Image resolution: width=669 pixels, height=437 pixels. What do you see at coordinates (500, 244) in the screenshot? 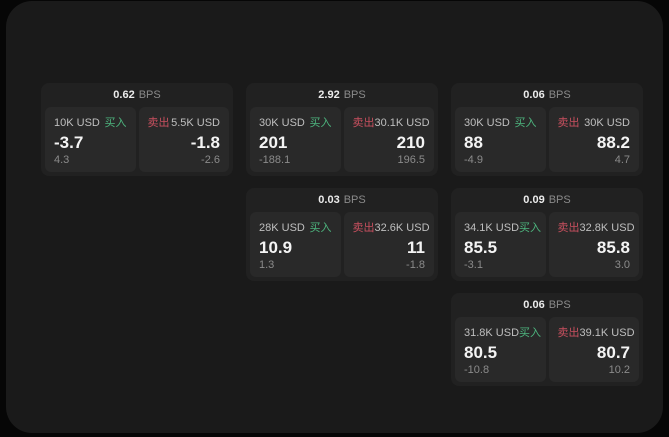
I see `buy-panel: 34.1K USD 买入 85.5 -3.1` at bounding box center [500, 244].